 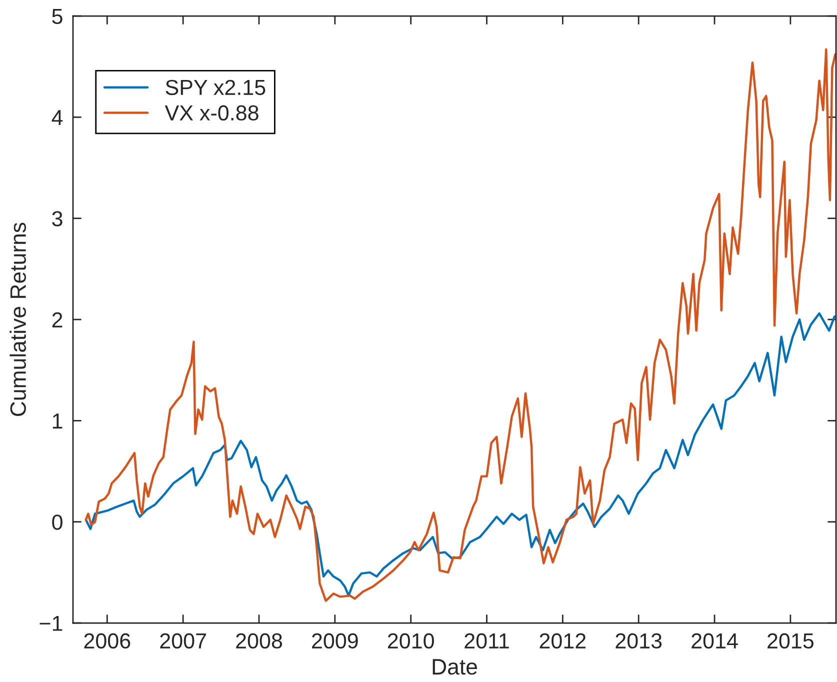 What do you see at coordinates (211, 113) in the screenshot?
I see `legend-label: VX x-0.88` at bounding box center [211, 113].